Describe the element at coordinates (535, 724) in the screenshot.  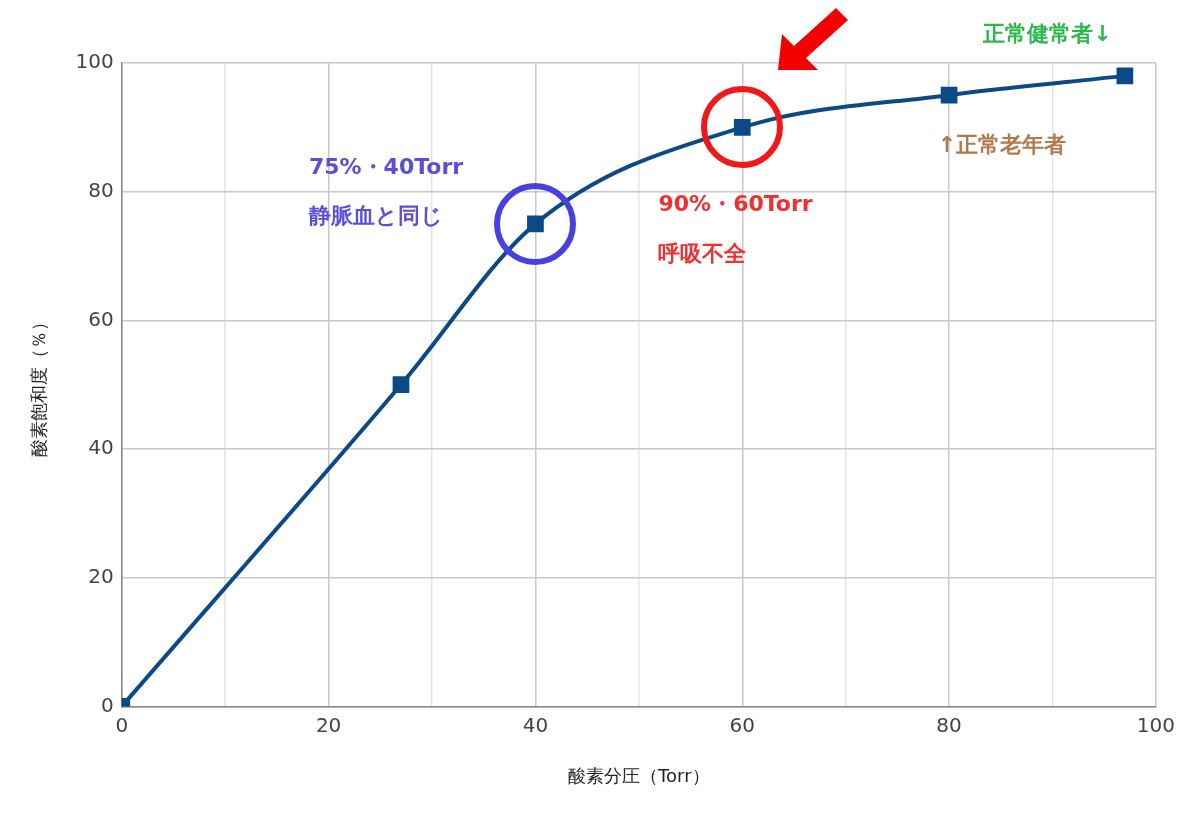
I see `x-tick-label: 40` at that location.